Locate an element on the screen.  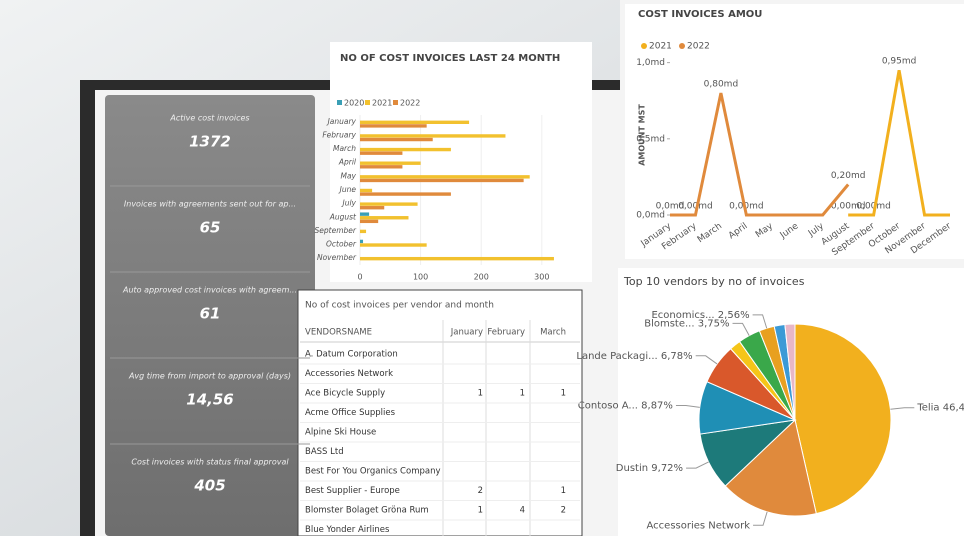
bar-title: NO OF COST INVOICES LAST 24 MONTH is located at coordinates (450, 58).